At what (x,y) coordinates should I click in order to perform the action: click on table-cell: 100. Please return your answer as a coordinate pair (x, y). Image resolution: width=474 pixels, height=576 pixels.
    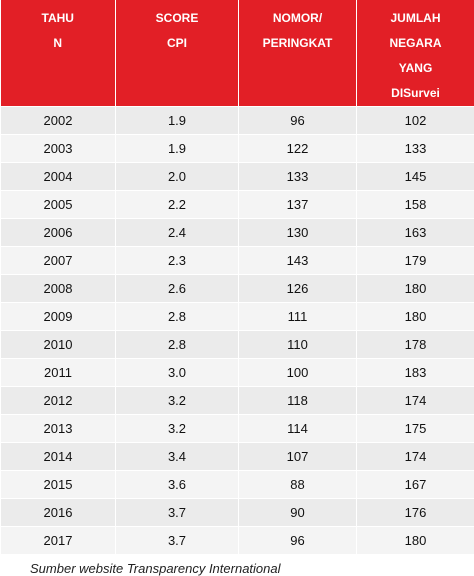
    Looking at the image, I should click on (298, 373).